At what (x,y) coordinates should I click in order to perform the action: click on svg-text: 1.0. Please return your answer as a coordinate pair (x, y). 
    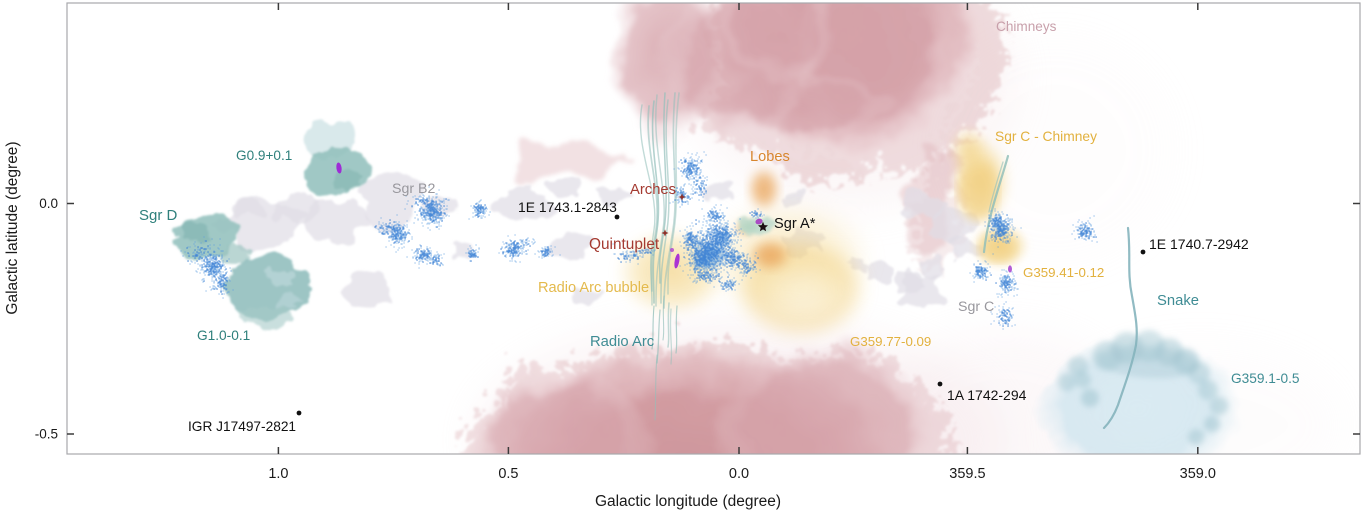
    Looking at the image, I should click on (278, 474).